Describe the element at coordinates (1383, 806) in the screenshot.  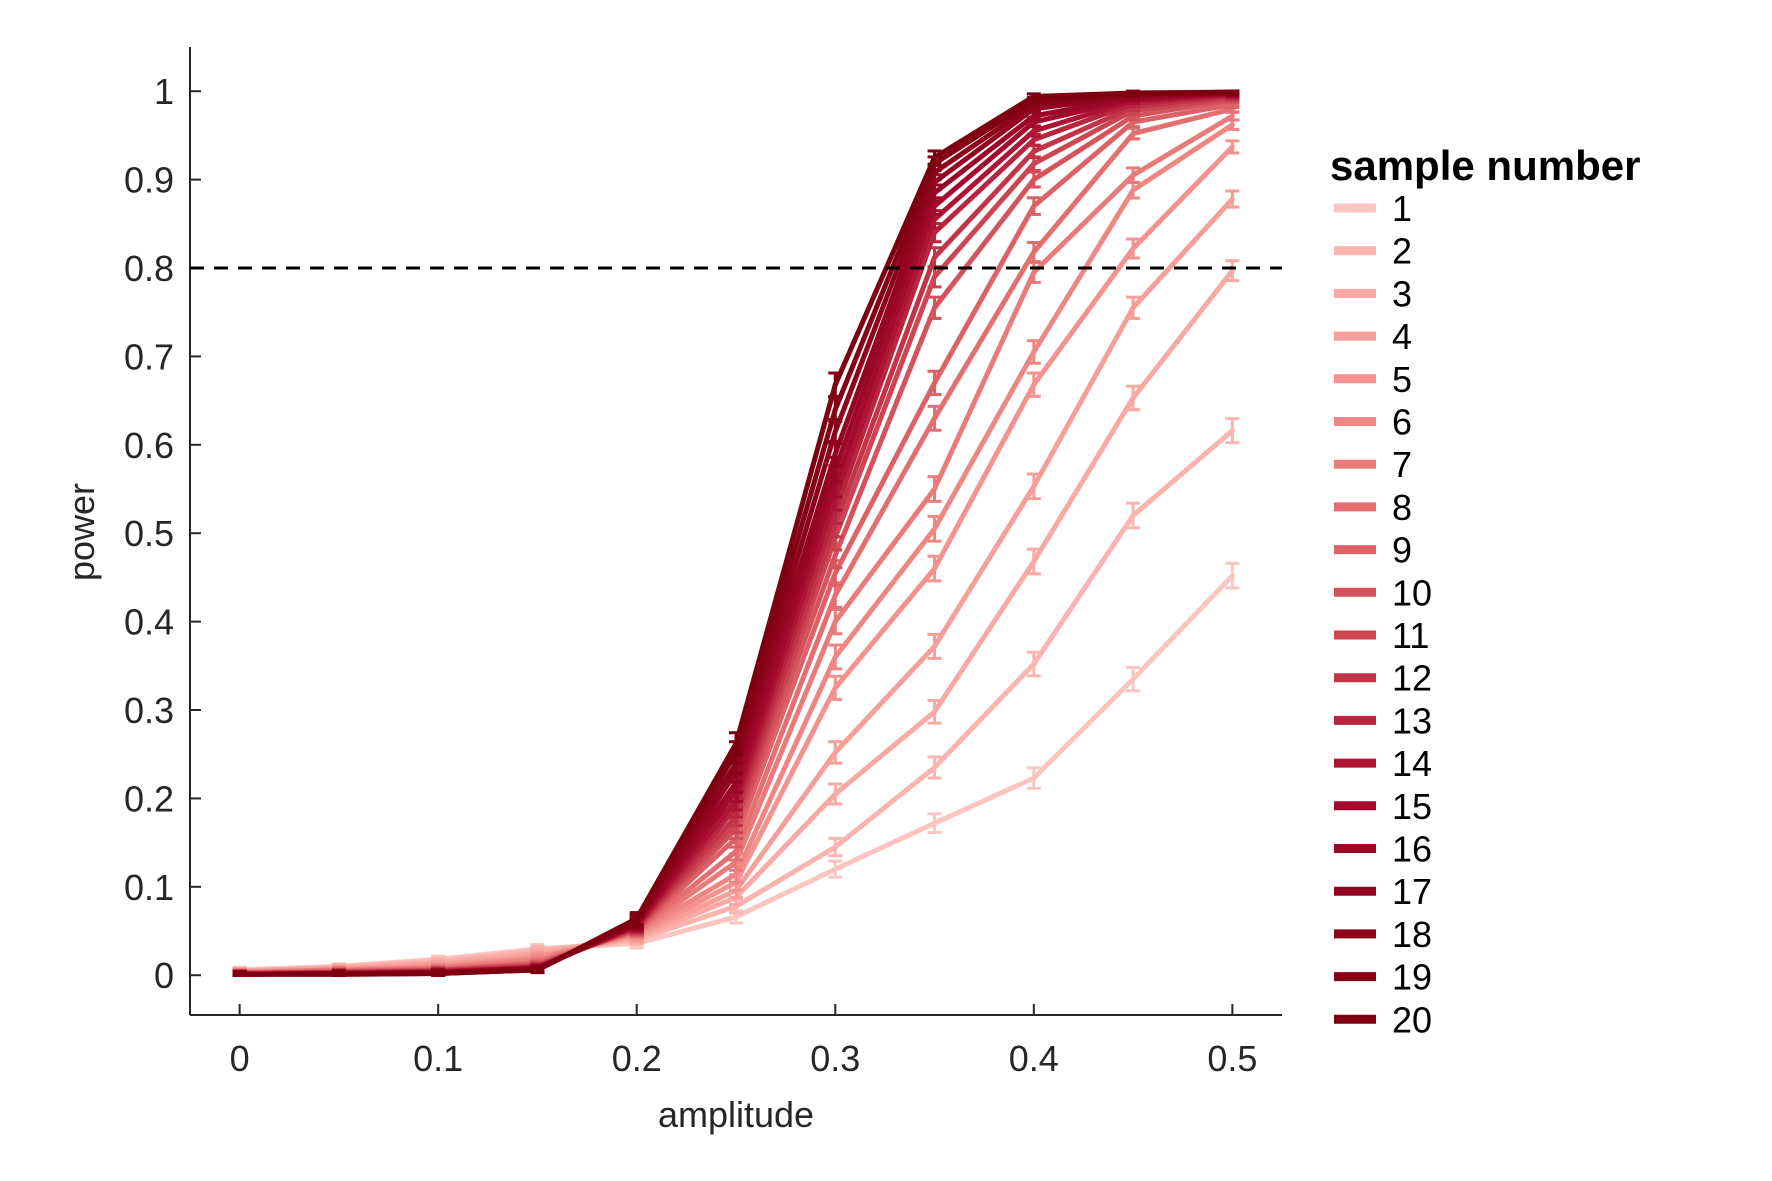
I see `legend-item-15: 15` at that location.